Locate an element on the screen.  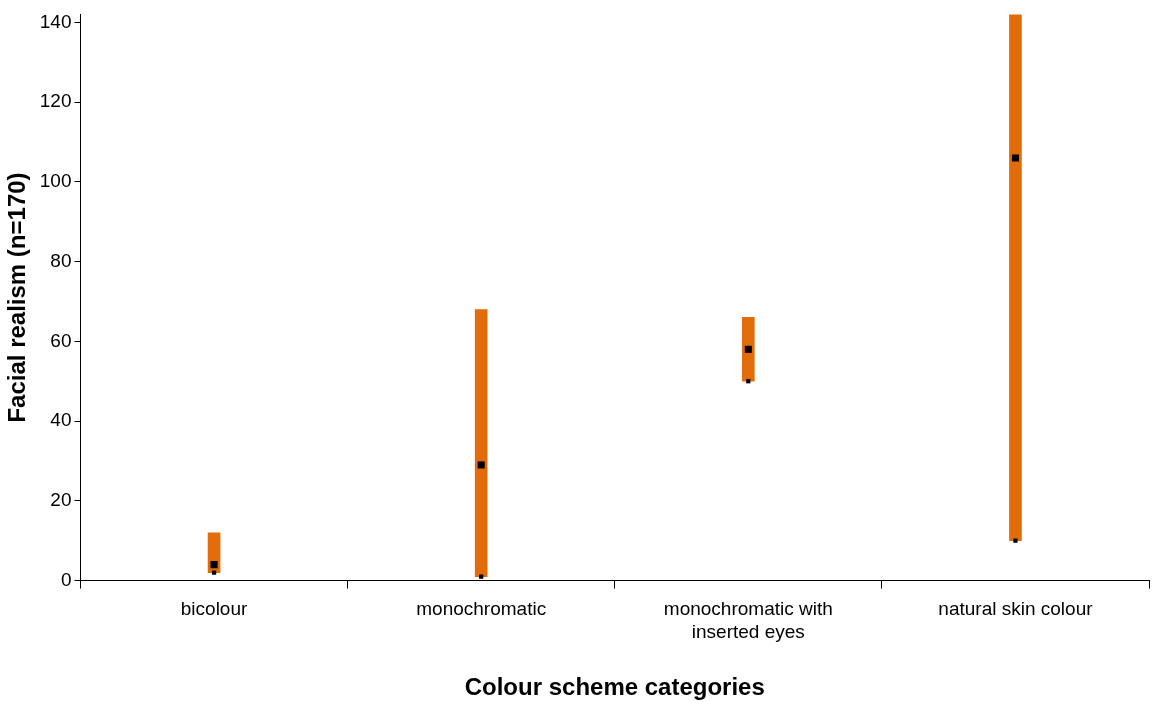
y-tick-label: 140 is located at coordinates (55, 21).